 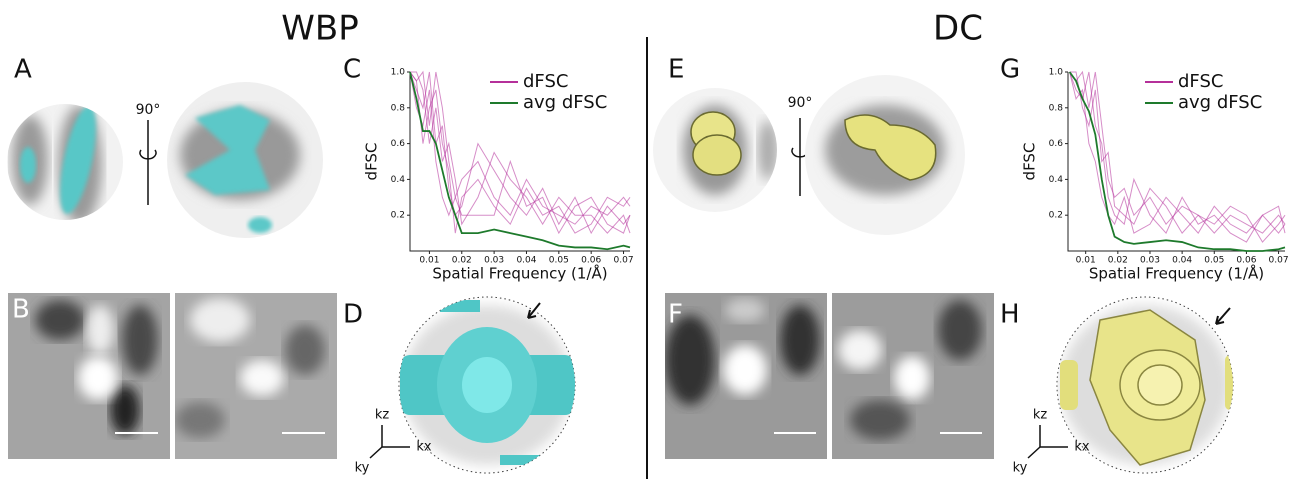 I want to click on panel-label: A, so click(x=23, y=70).